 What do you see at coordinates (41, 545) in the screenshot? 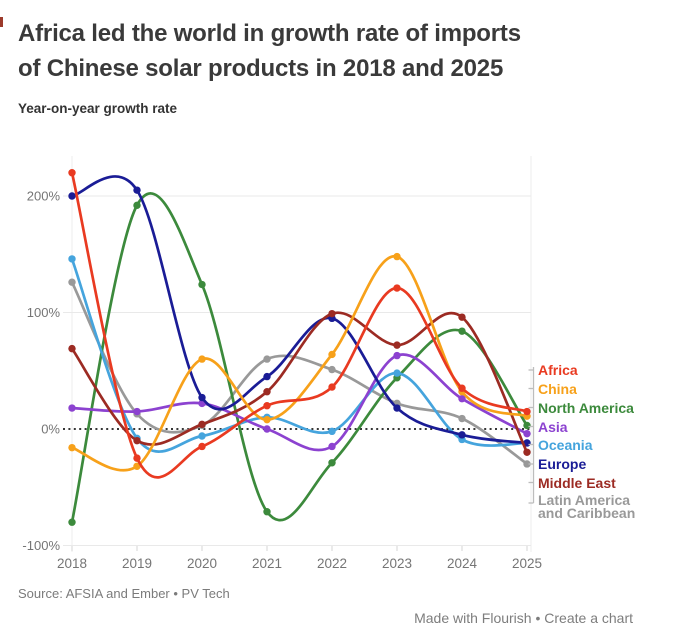
I see `y-axis-tick-label: -100%` at bounding box center [41, 545].